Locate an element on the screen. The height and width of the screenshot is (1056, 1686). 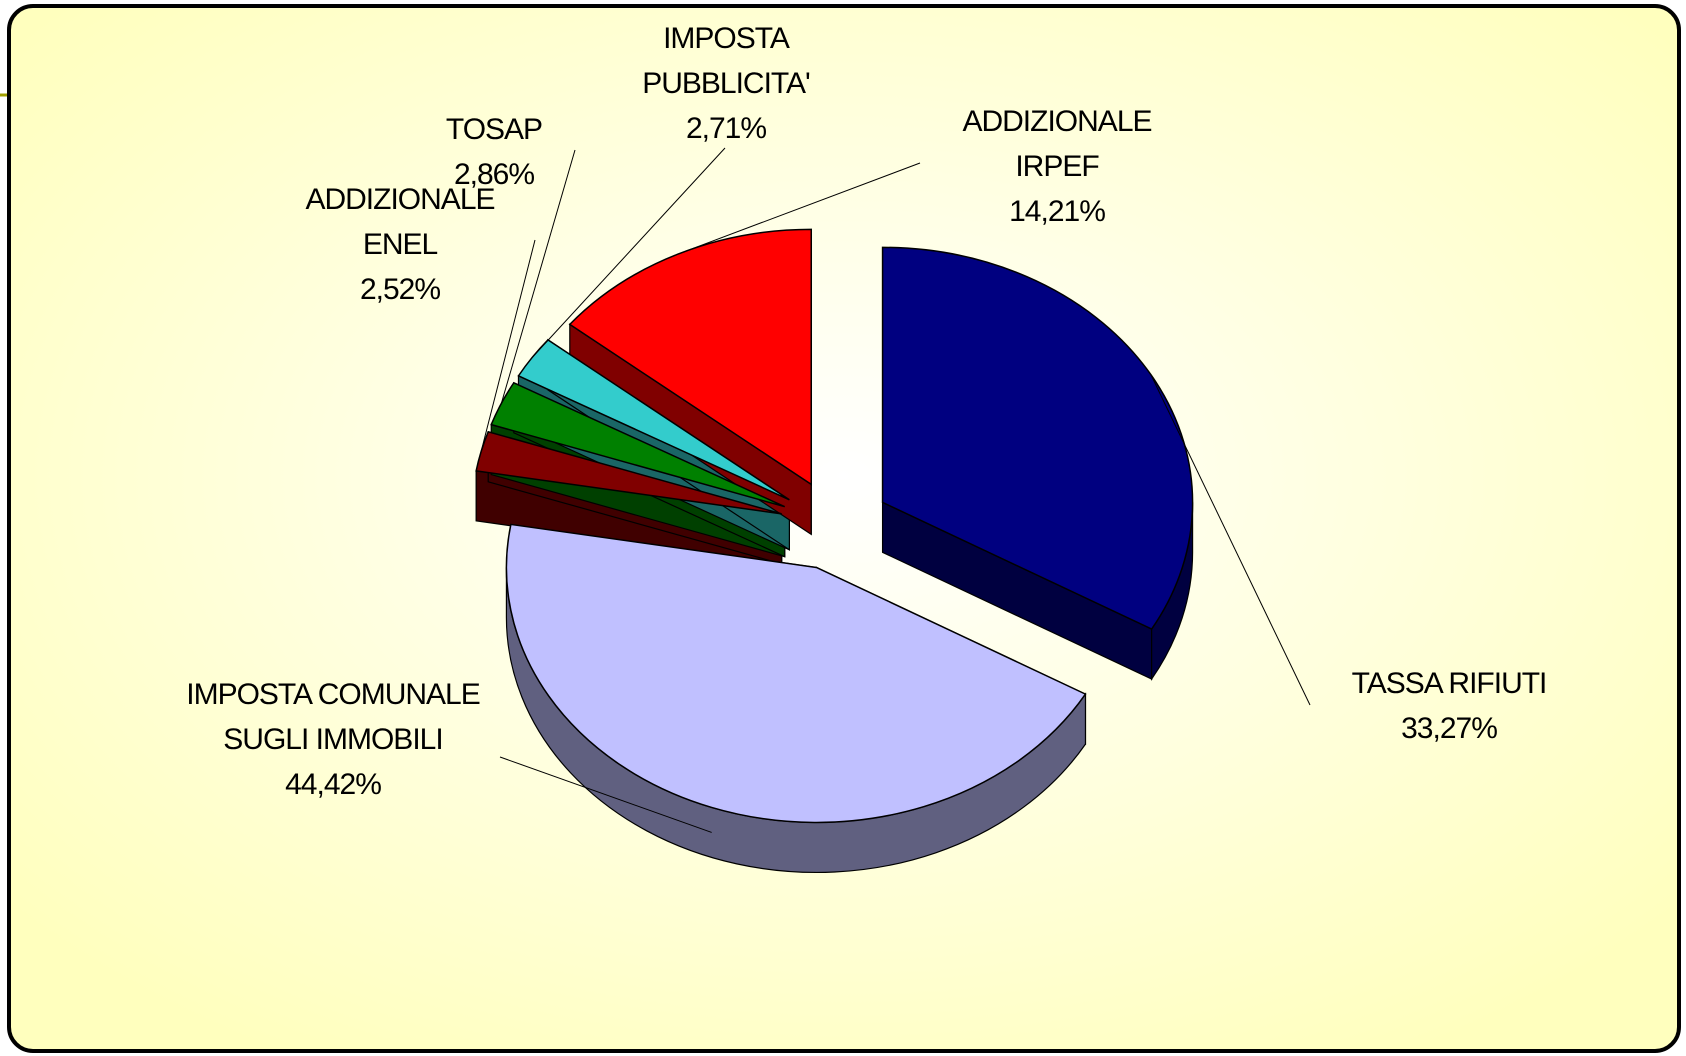
value-label: 2,52% is located at coordinates (400, 289).